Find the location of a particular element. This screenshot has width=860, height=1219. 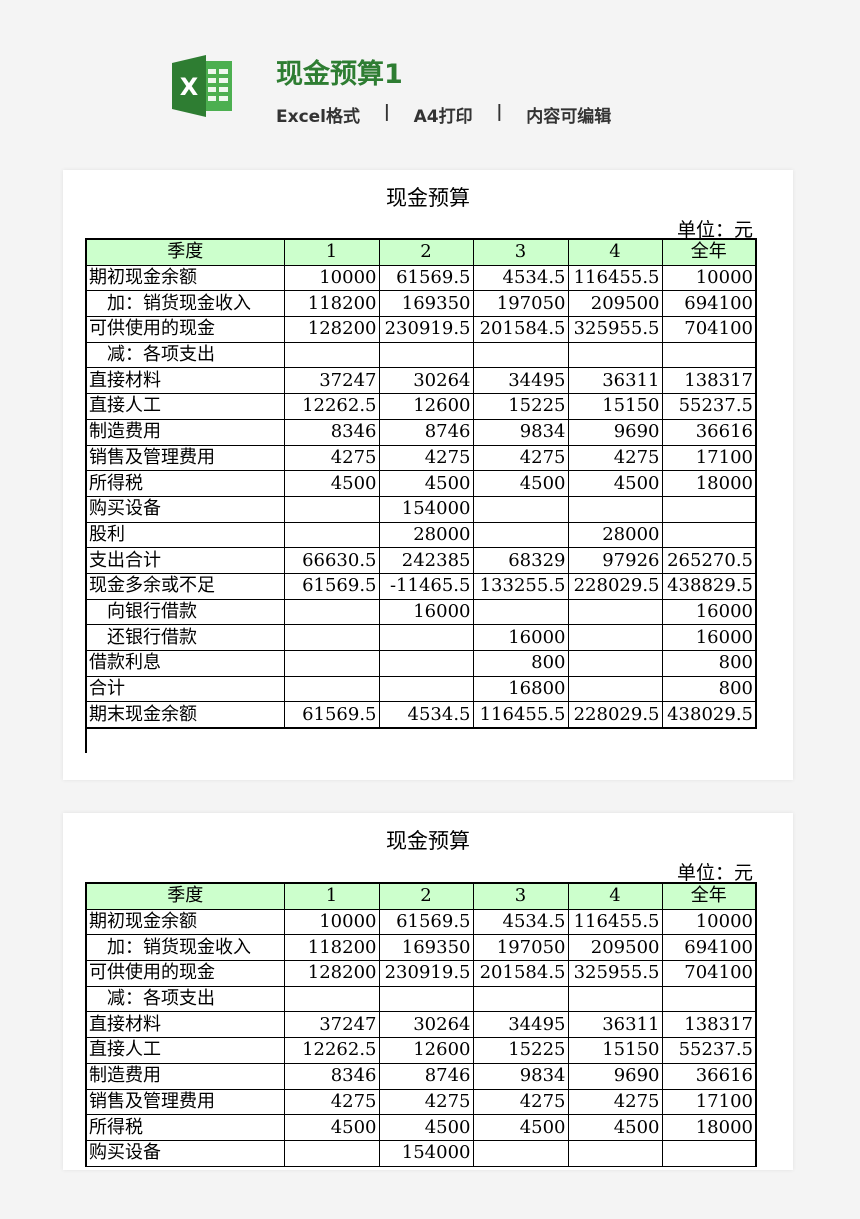

value-cell: 17100 is located at coordinates (709, 1102).